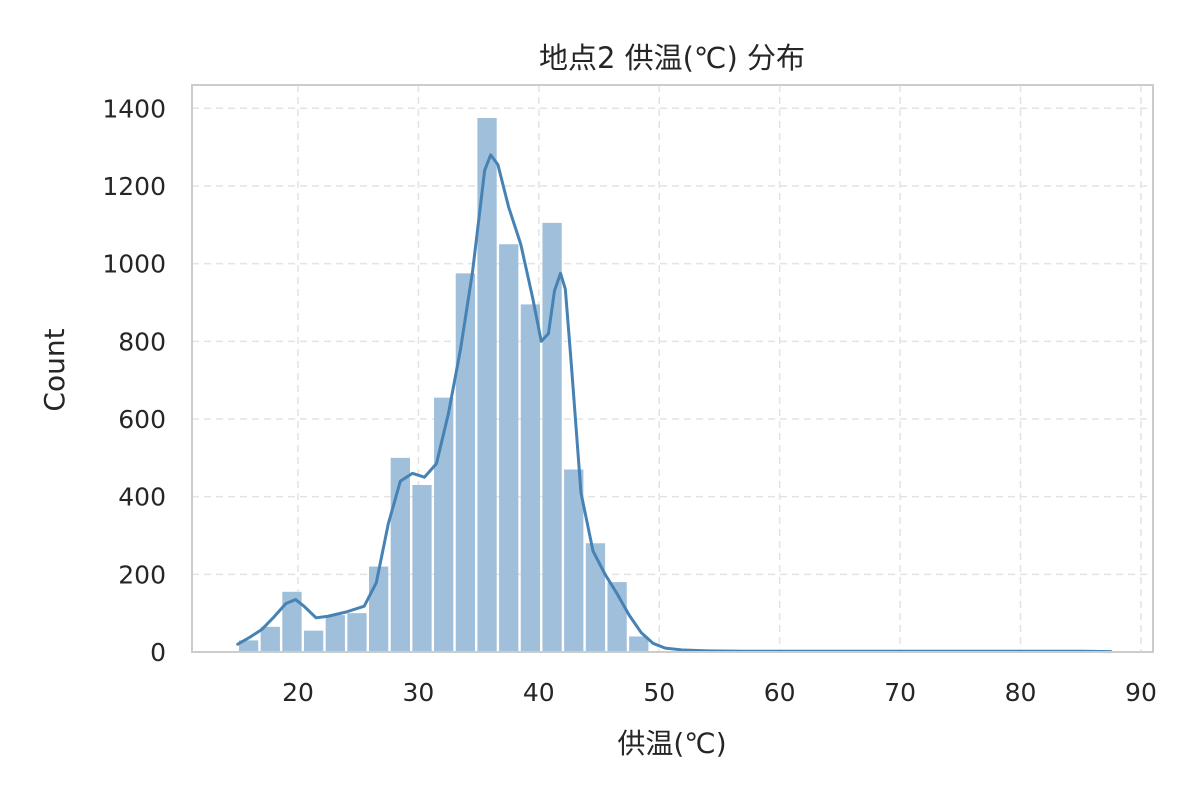 The image size is (1200, 800). I want to click on y-tick-label-0: 0, so click(158, 652).